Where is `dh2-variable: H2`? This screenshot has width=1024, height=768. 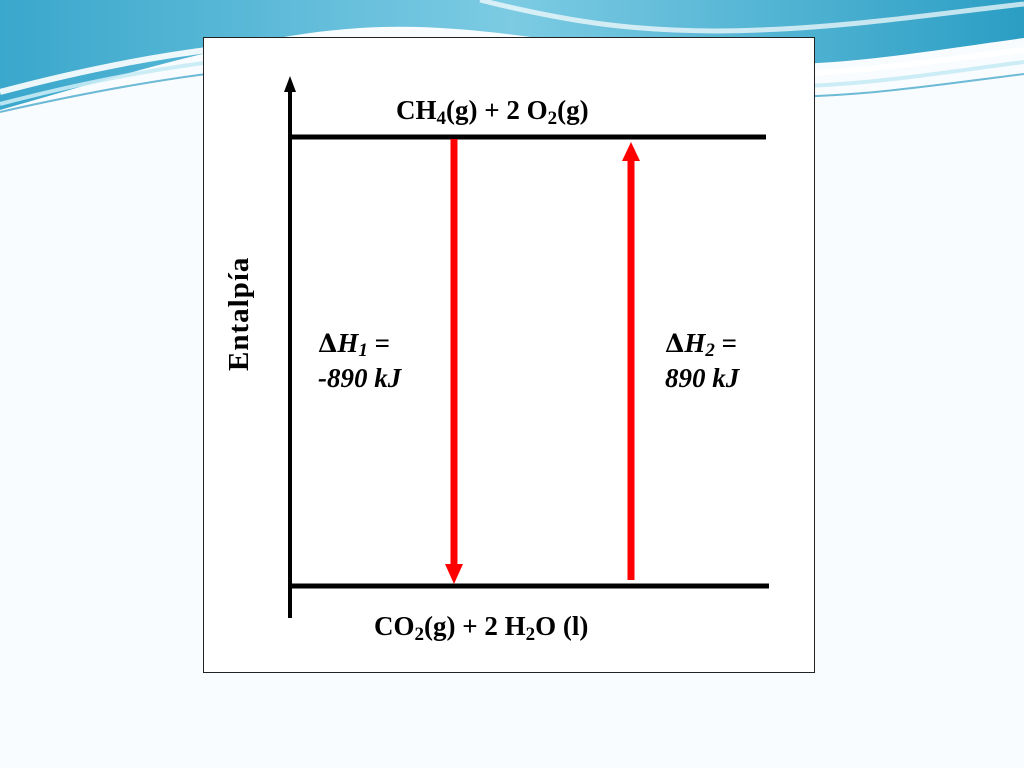
dh2-variable: H2 is located at coordinates (699, 344).